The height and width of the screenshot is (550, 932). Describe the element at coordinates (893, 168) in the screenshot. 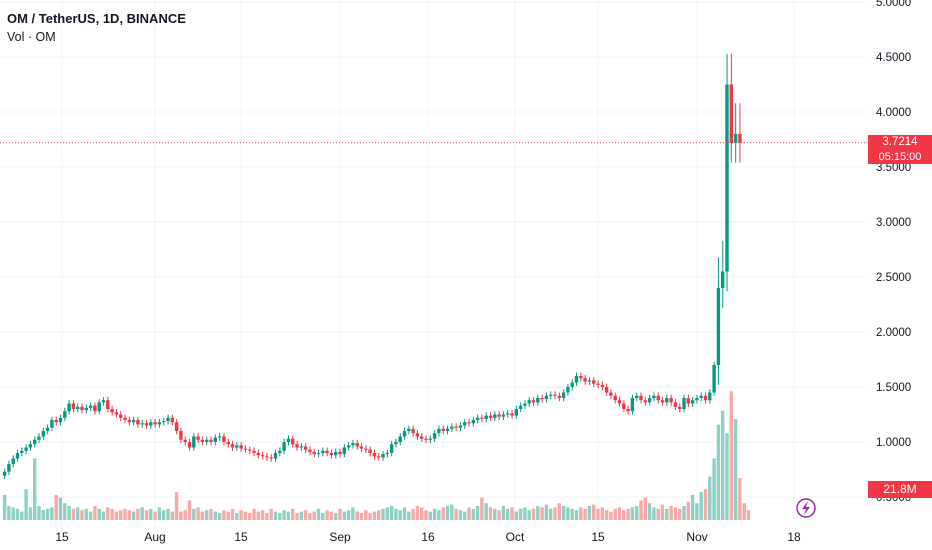

I see `price-axis-label: 3.5000` at that location.